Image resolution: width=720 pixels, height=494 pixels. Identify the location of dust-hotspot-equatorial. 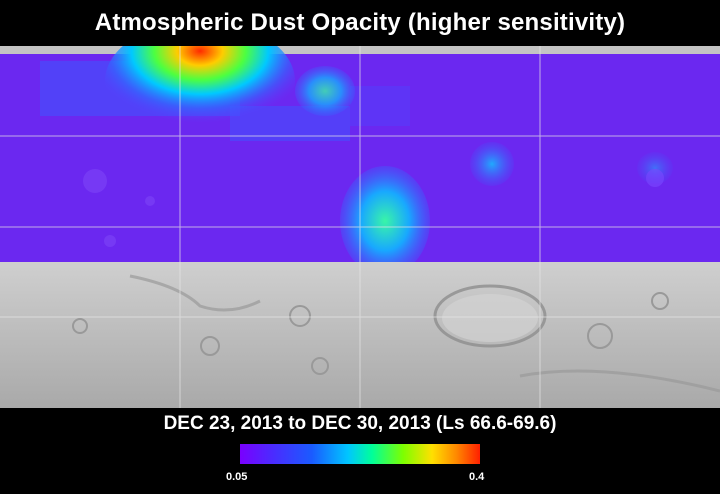
(385, 221).